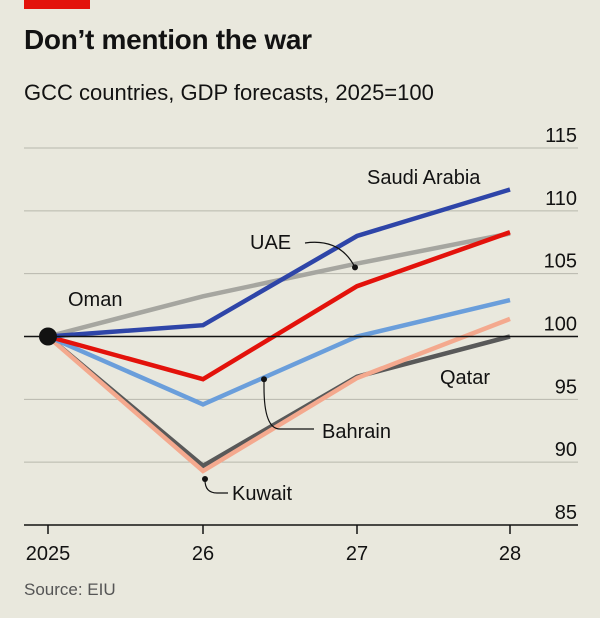  I want to click on series-label-oman: Oman, so click(95, 300).